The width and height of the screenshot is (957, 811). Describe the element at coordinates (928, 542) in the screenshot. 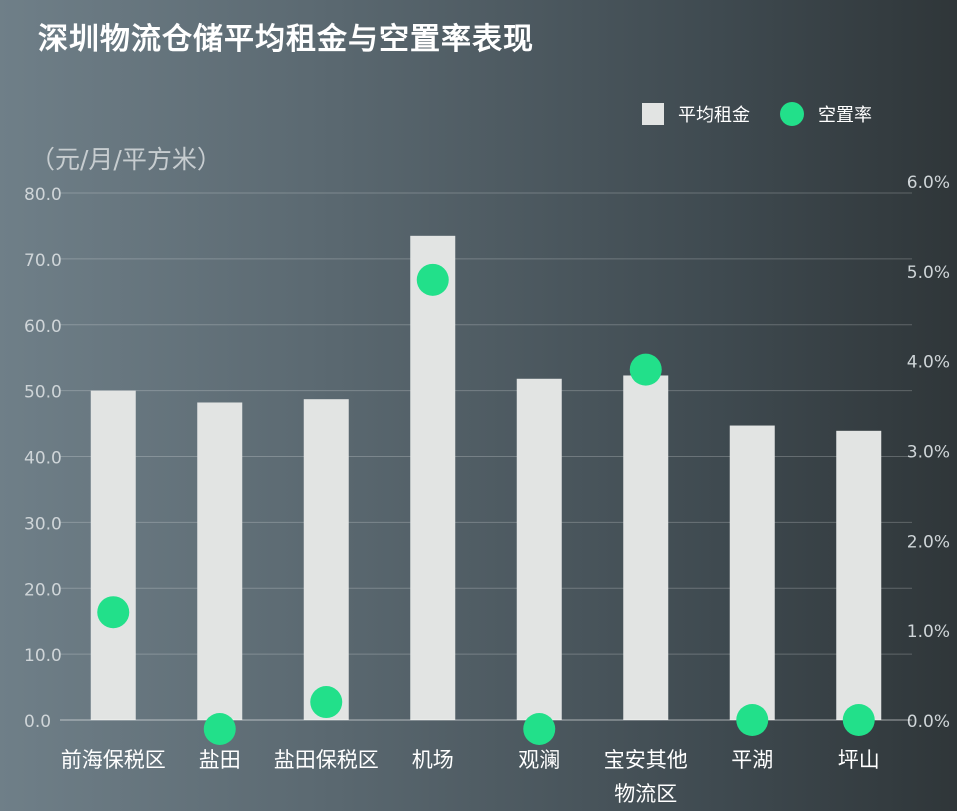

I see `y2-tick-label: 2.0%` at that location.